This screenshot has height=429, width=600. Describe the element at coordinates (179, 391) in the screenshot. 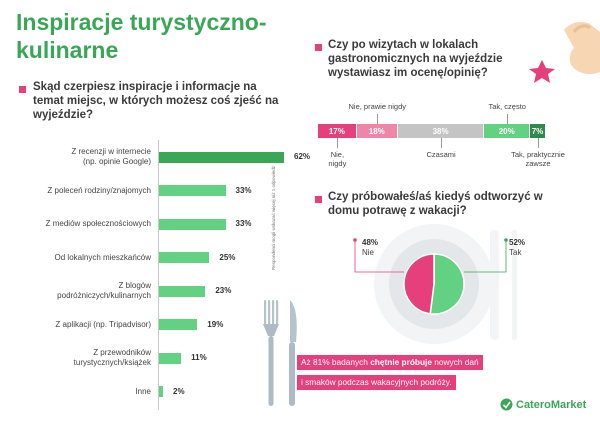

I see `bar-value-label: 2%` at that location.